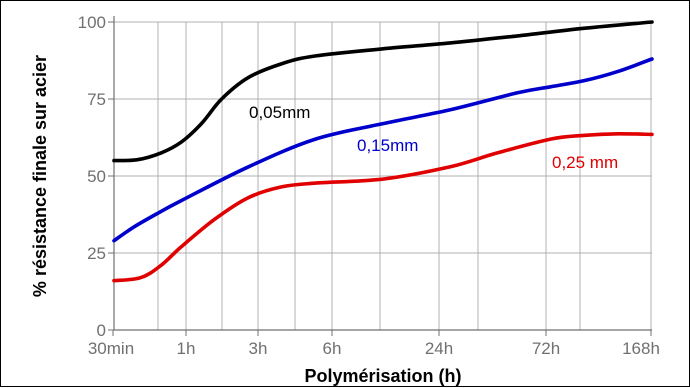 The height and width of the screenshot is (388, 690). What do you see at coordinates (546, 348) in the screenshot?
I see `x-tick-label: 72h` at bounding box center [546, 348].